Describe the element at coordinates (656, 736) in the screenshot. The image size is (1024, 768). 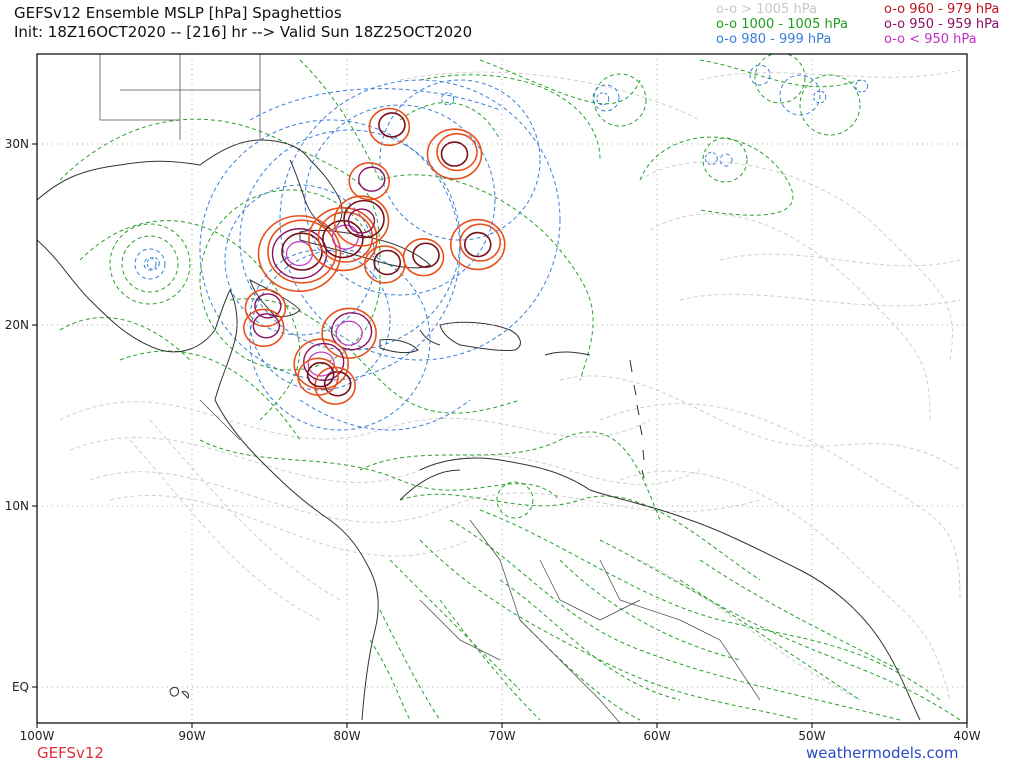
I see `lon-label-60w: 60W` at that location.